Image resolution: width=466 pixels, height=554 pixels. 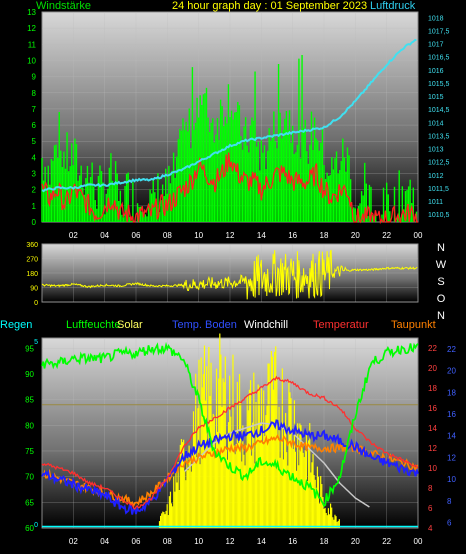 What do you see at coordinates (418, 541) in the screenshot?
I see `w-x-tick: 00` at bounding box center [418, 541].